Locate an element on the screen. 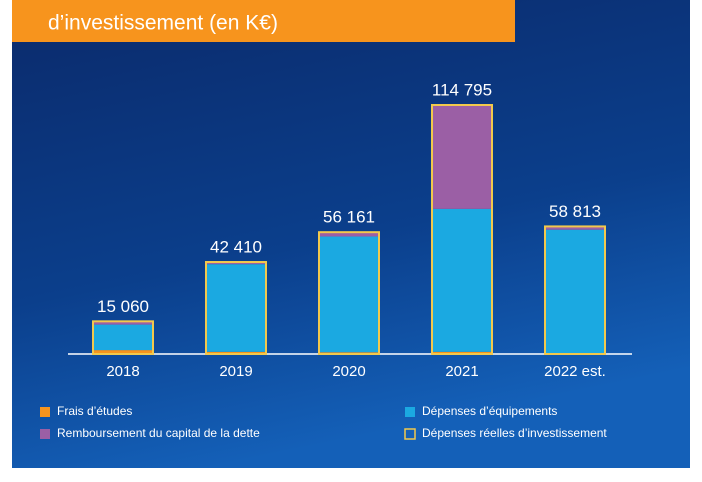  value-label: 15 060 is located at coordinates (123, 306).